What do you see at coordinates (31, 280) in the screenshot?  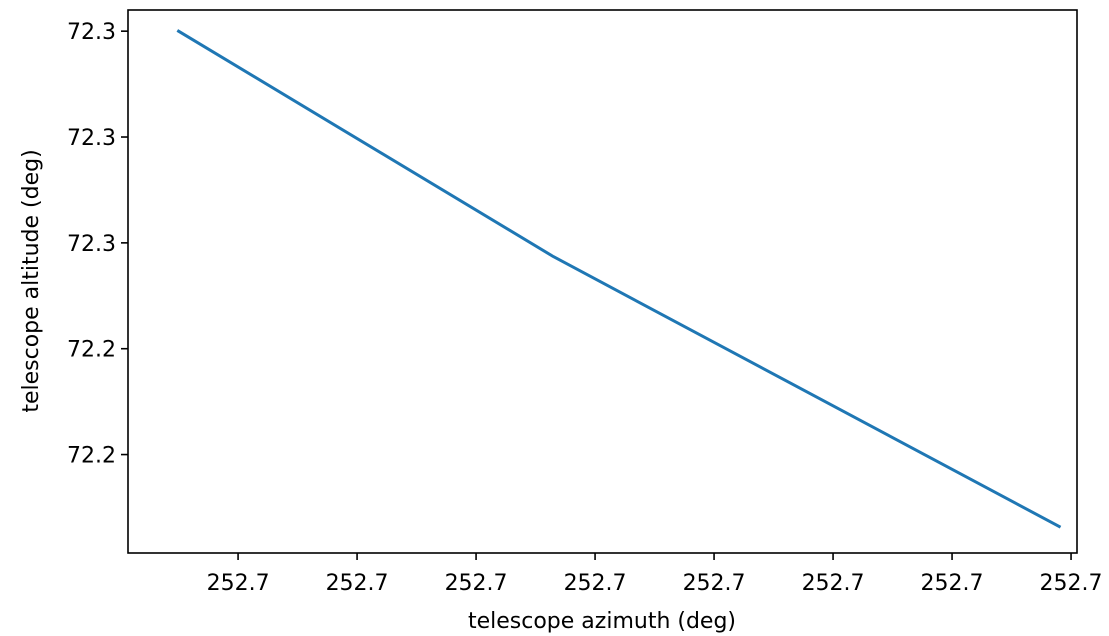 I see `y-axis-label: telescope altitude (deg)` at bounding box center [31, 280].